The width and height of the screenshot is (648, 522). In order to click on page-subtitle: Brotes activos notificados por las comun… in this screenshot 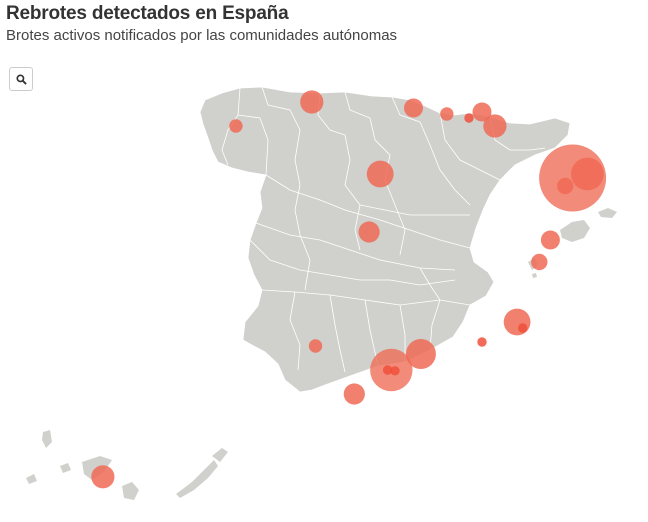, I will do `click(202, 35)`.